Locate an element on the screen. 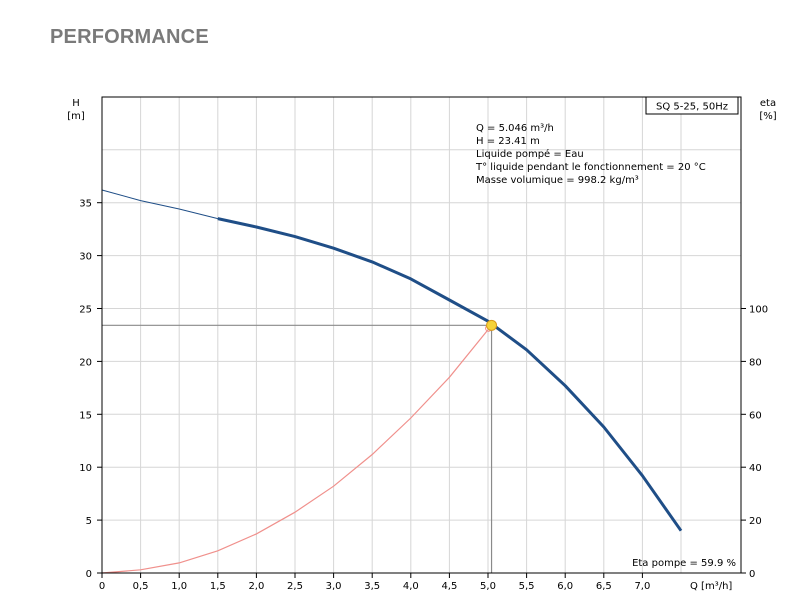 The image size is (812, 607). x-tick-label: 2,0 is located at coordinates (256, 586).